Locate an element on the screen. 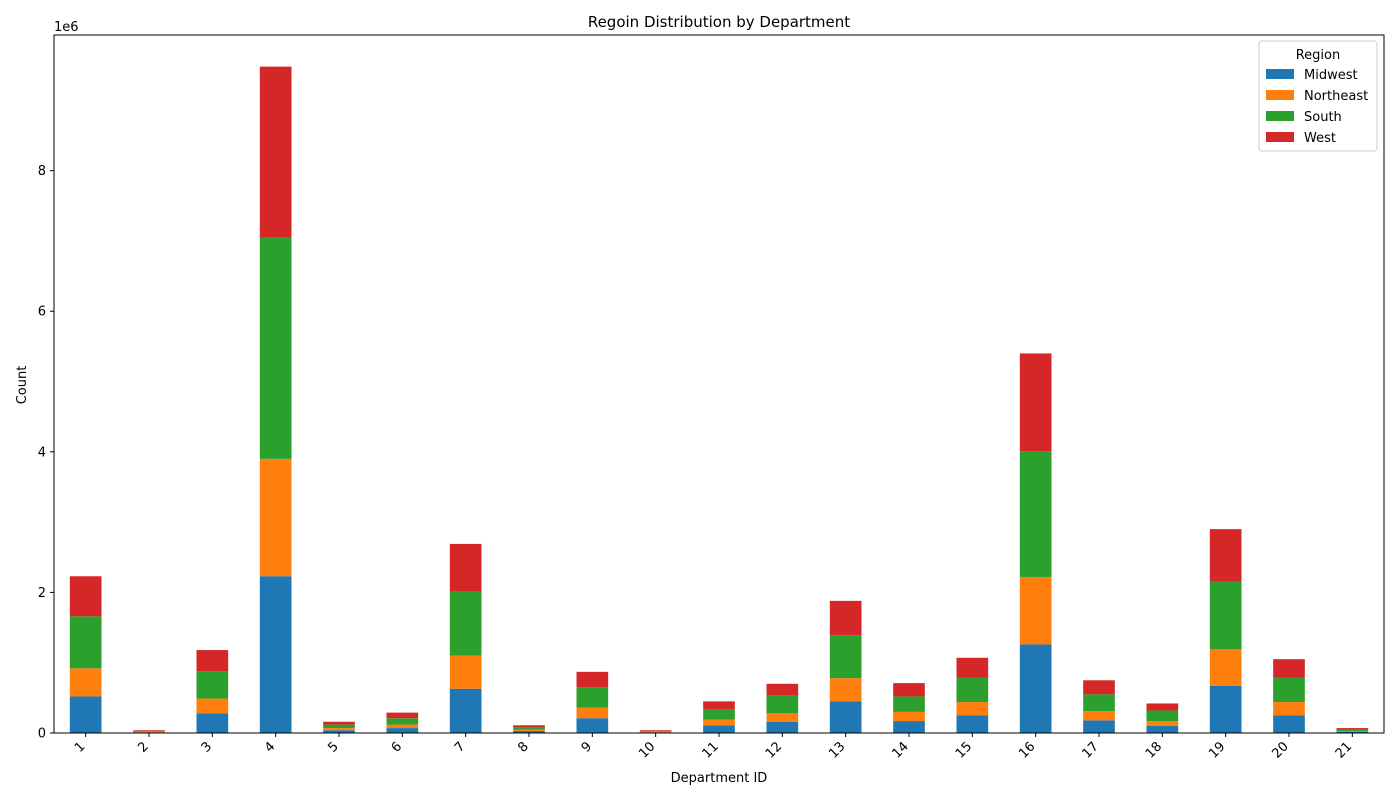 This screenshot has width=1400, height=804. x-tick-label: 8 is located at coordinates (523, 747).